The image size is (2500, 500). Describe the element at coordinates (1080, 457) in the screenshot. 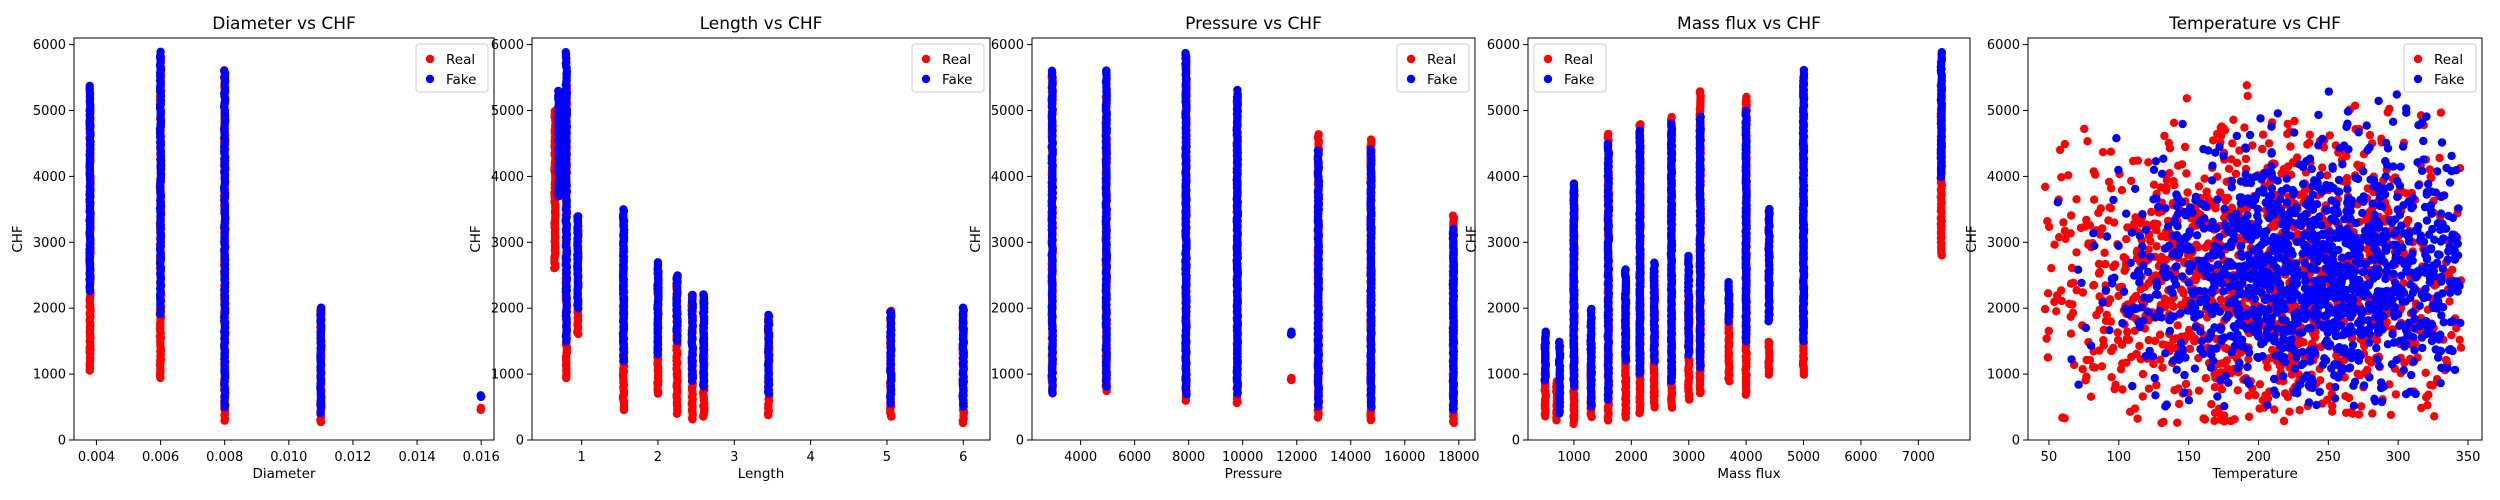

I see `x-tick-label: 4000` at that location.